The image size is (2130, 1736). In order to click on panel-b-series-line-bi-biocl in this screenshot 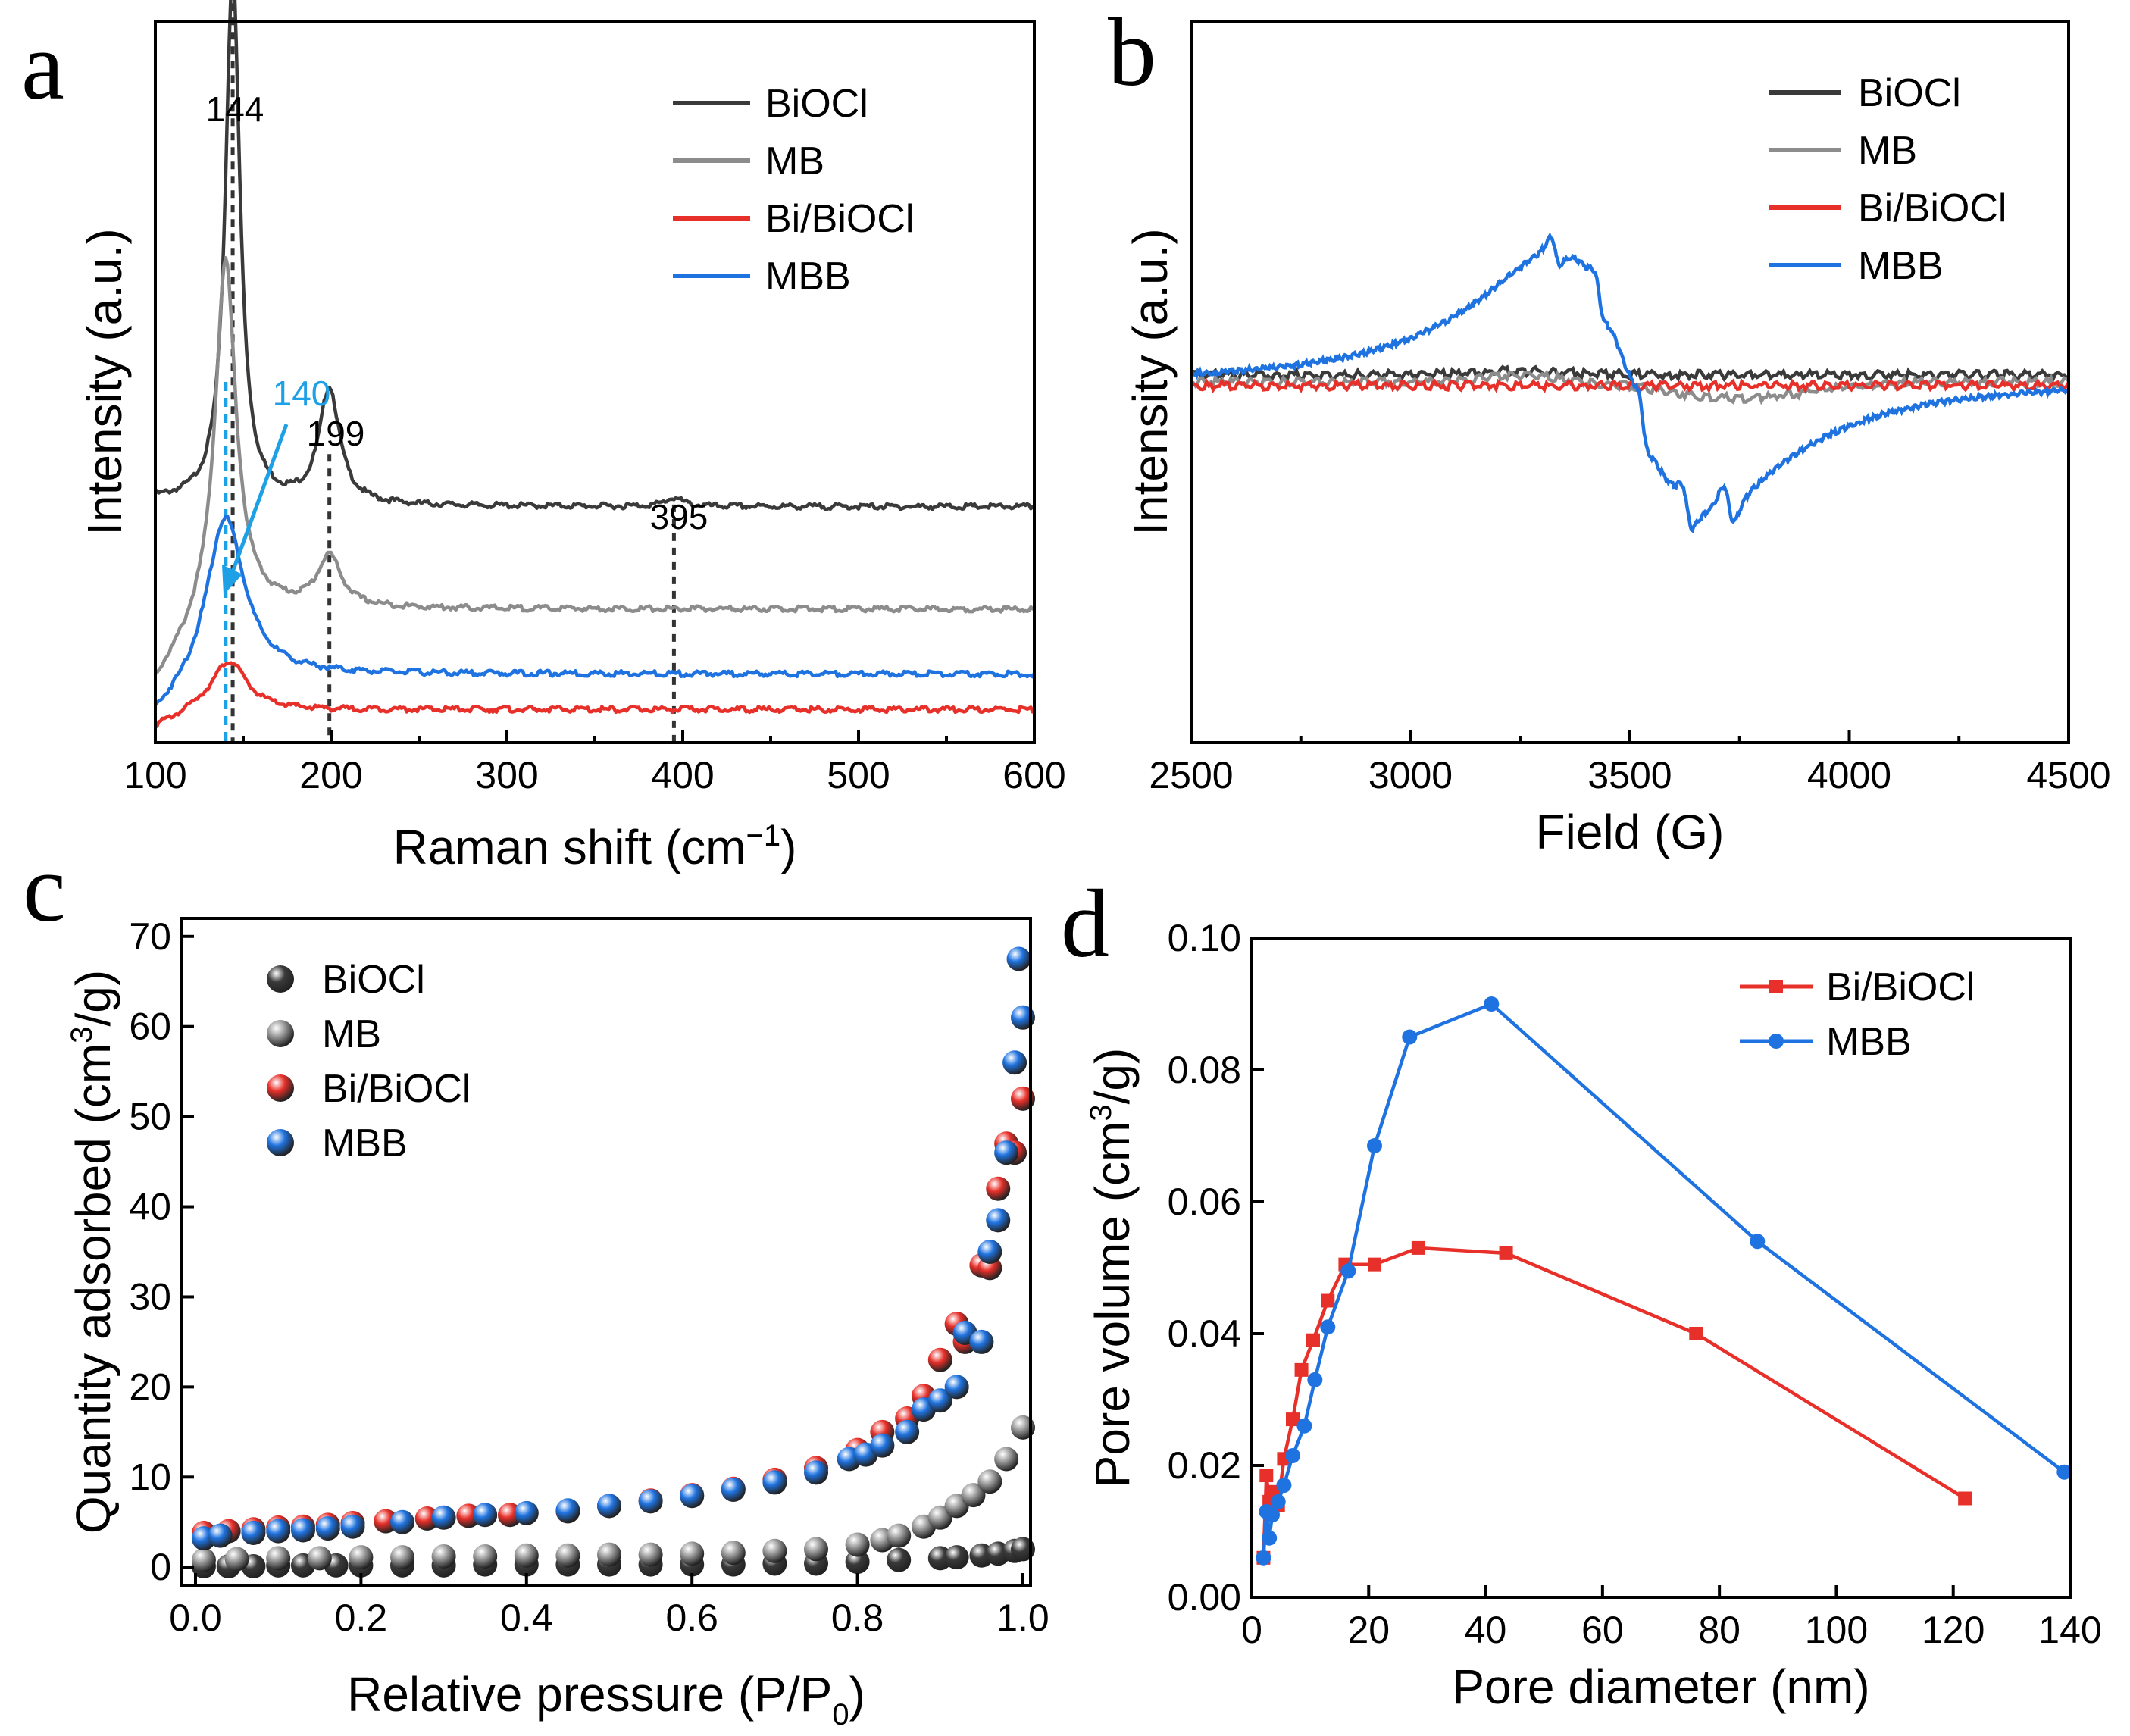, I will do `click(1630, 385)`.